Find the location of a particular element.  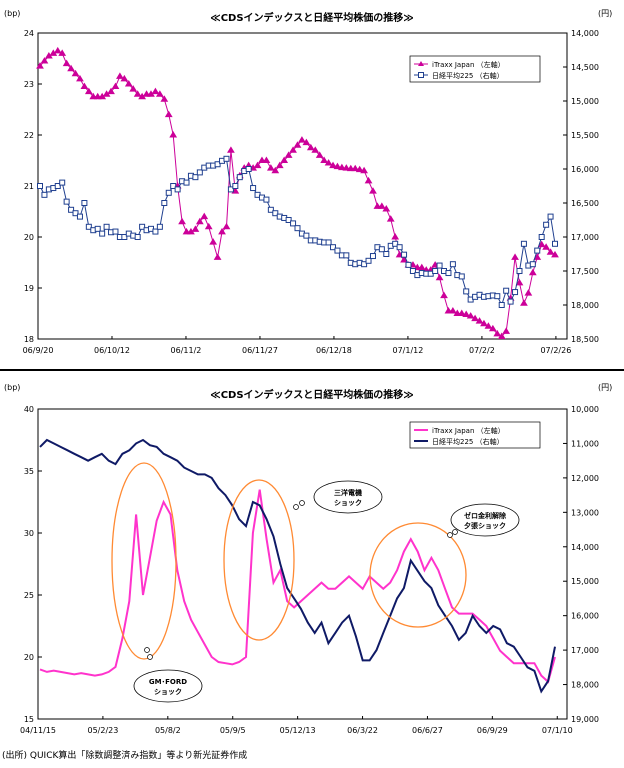

left-axis-unit: (bp) is located at coordinates (12, 387).